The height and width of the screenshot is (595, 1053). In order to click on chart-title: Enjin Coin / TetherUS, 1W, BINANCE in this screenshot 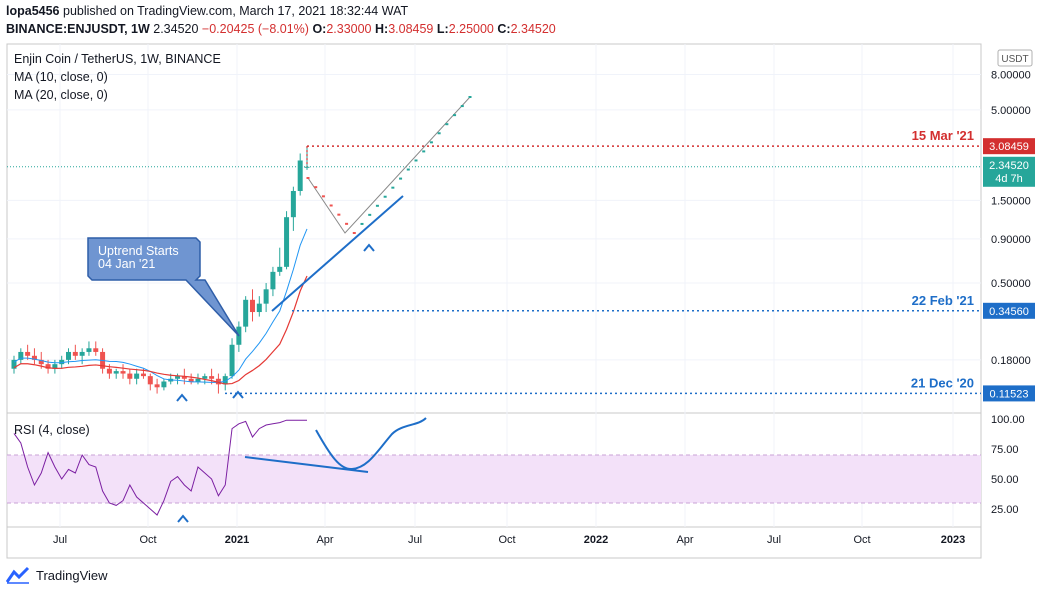, I will do `click(117, 59)`.